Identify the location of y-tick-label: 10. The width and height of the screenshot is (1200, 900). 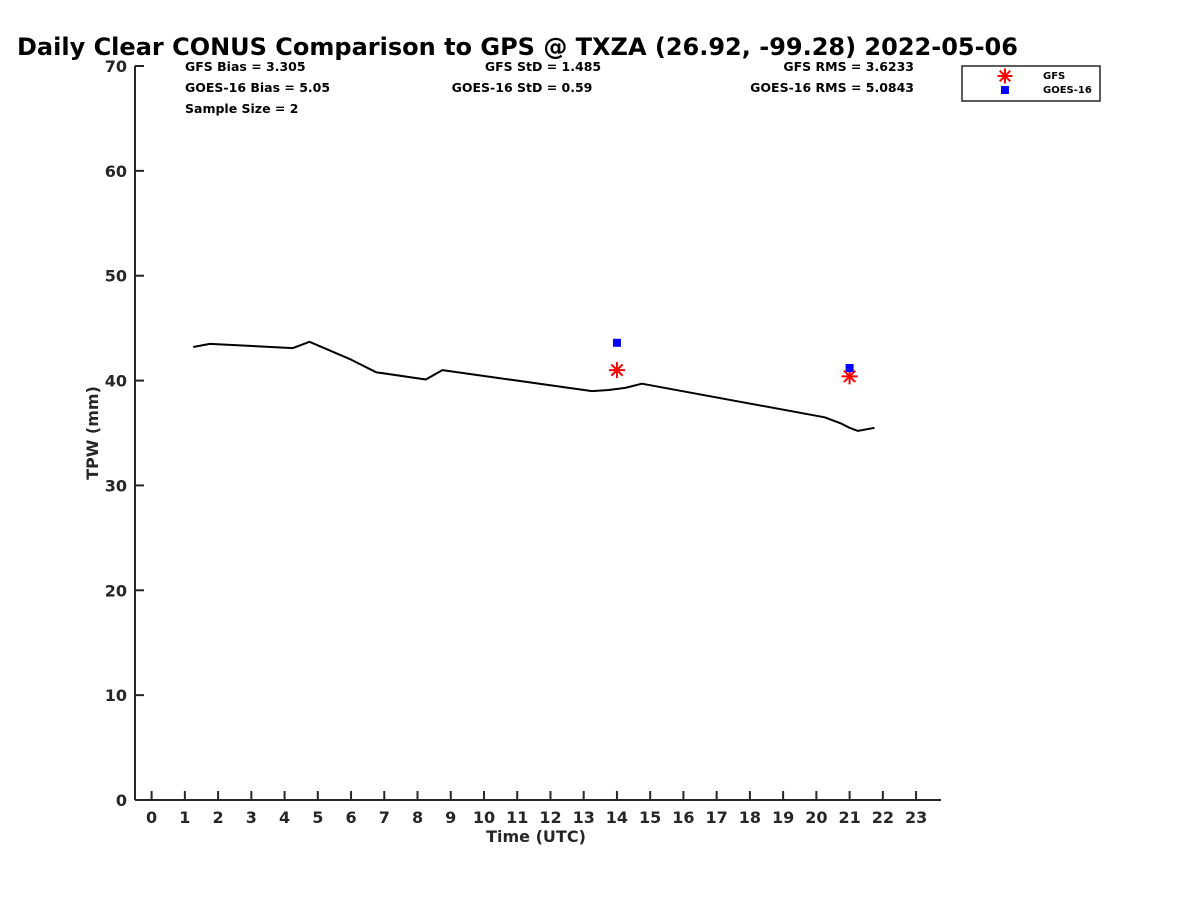
(116, 695).